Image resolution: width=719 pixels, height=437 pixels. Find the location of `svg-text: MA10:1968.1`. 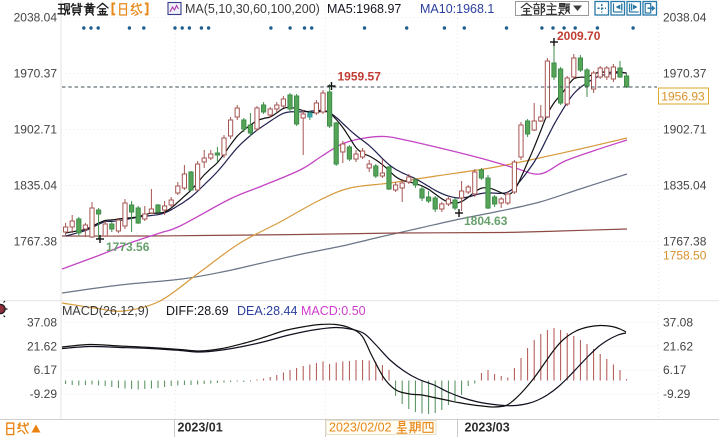

svg-text: MA10:1968.1 is located at coordinates (457, 9).